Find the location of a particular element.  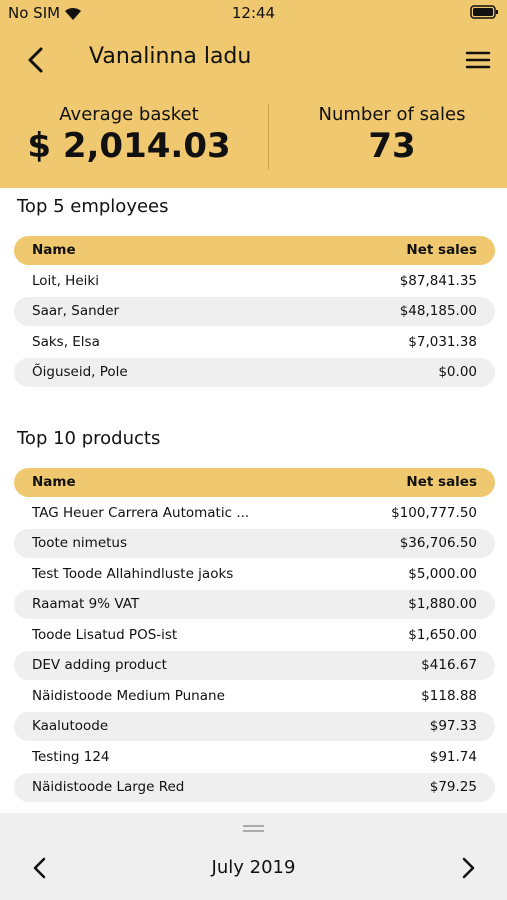

table-row: Toode Lisatud POS-ist $1,650.00 is located at coordinates (254, 635).